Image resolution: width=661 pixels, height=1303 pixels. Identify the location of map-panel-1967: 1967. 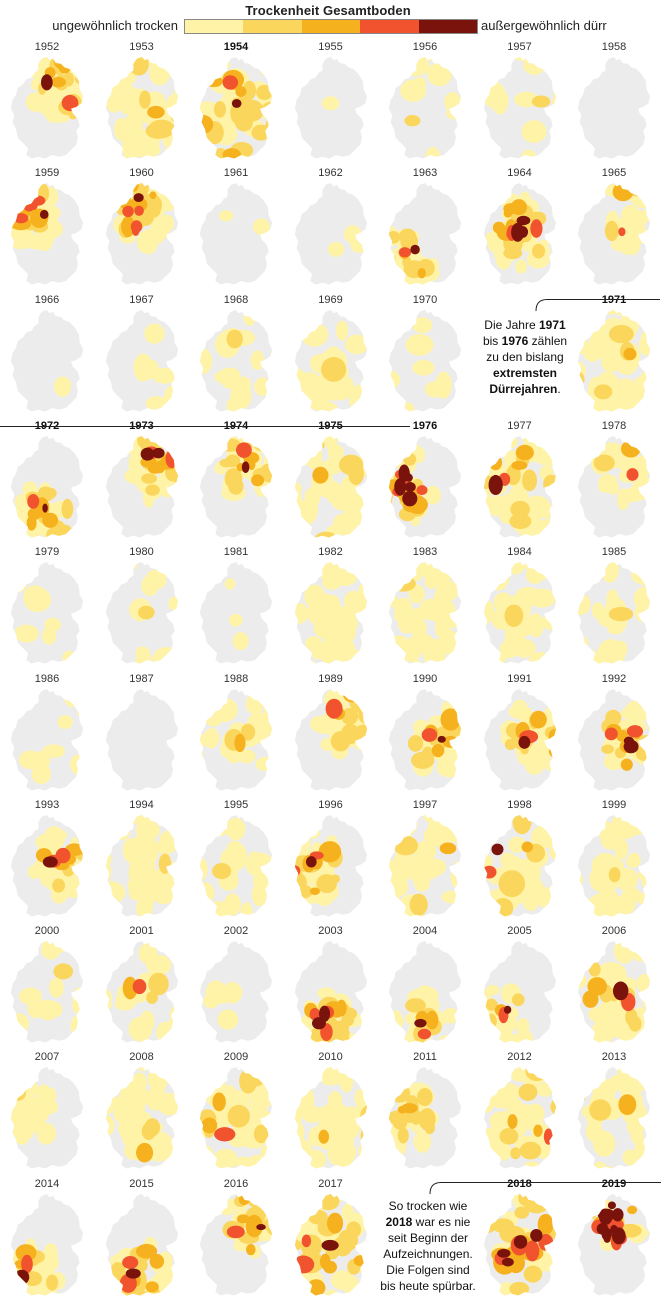
(142, 356).